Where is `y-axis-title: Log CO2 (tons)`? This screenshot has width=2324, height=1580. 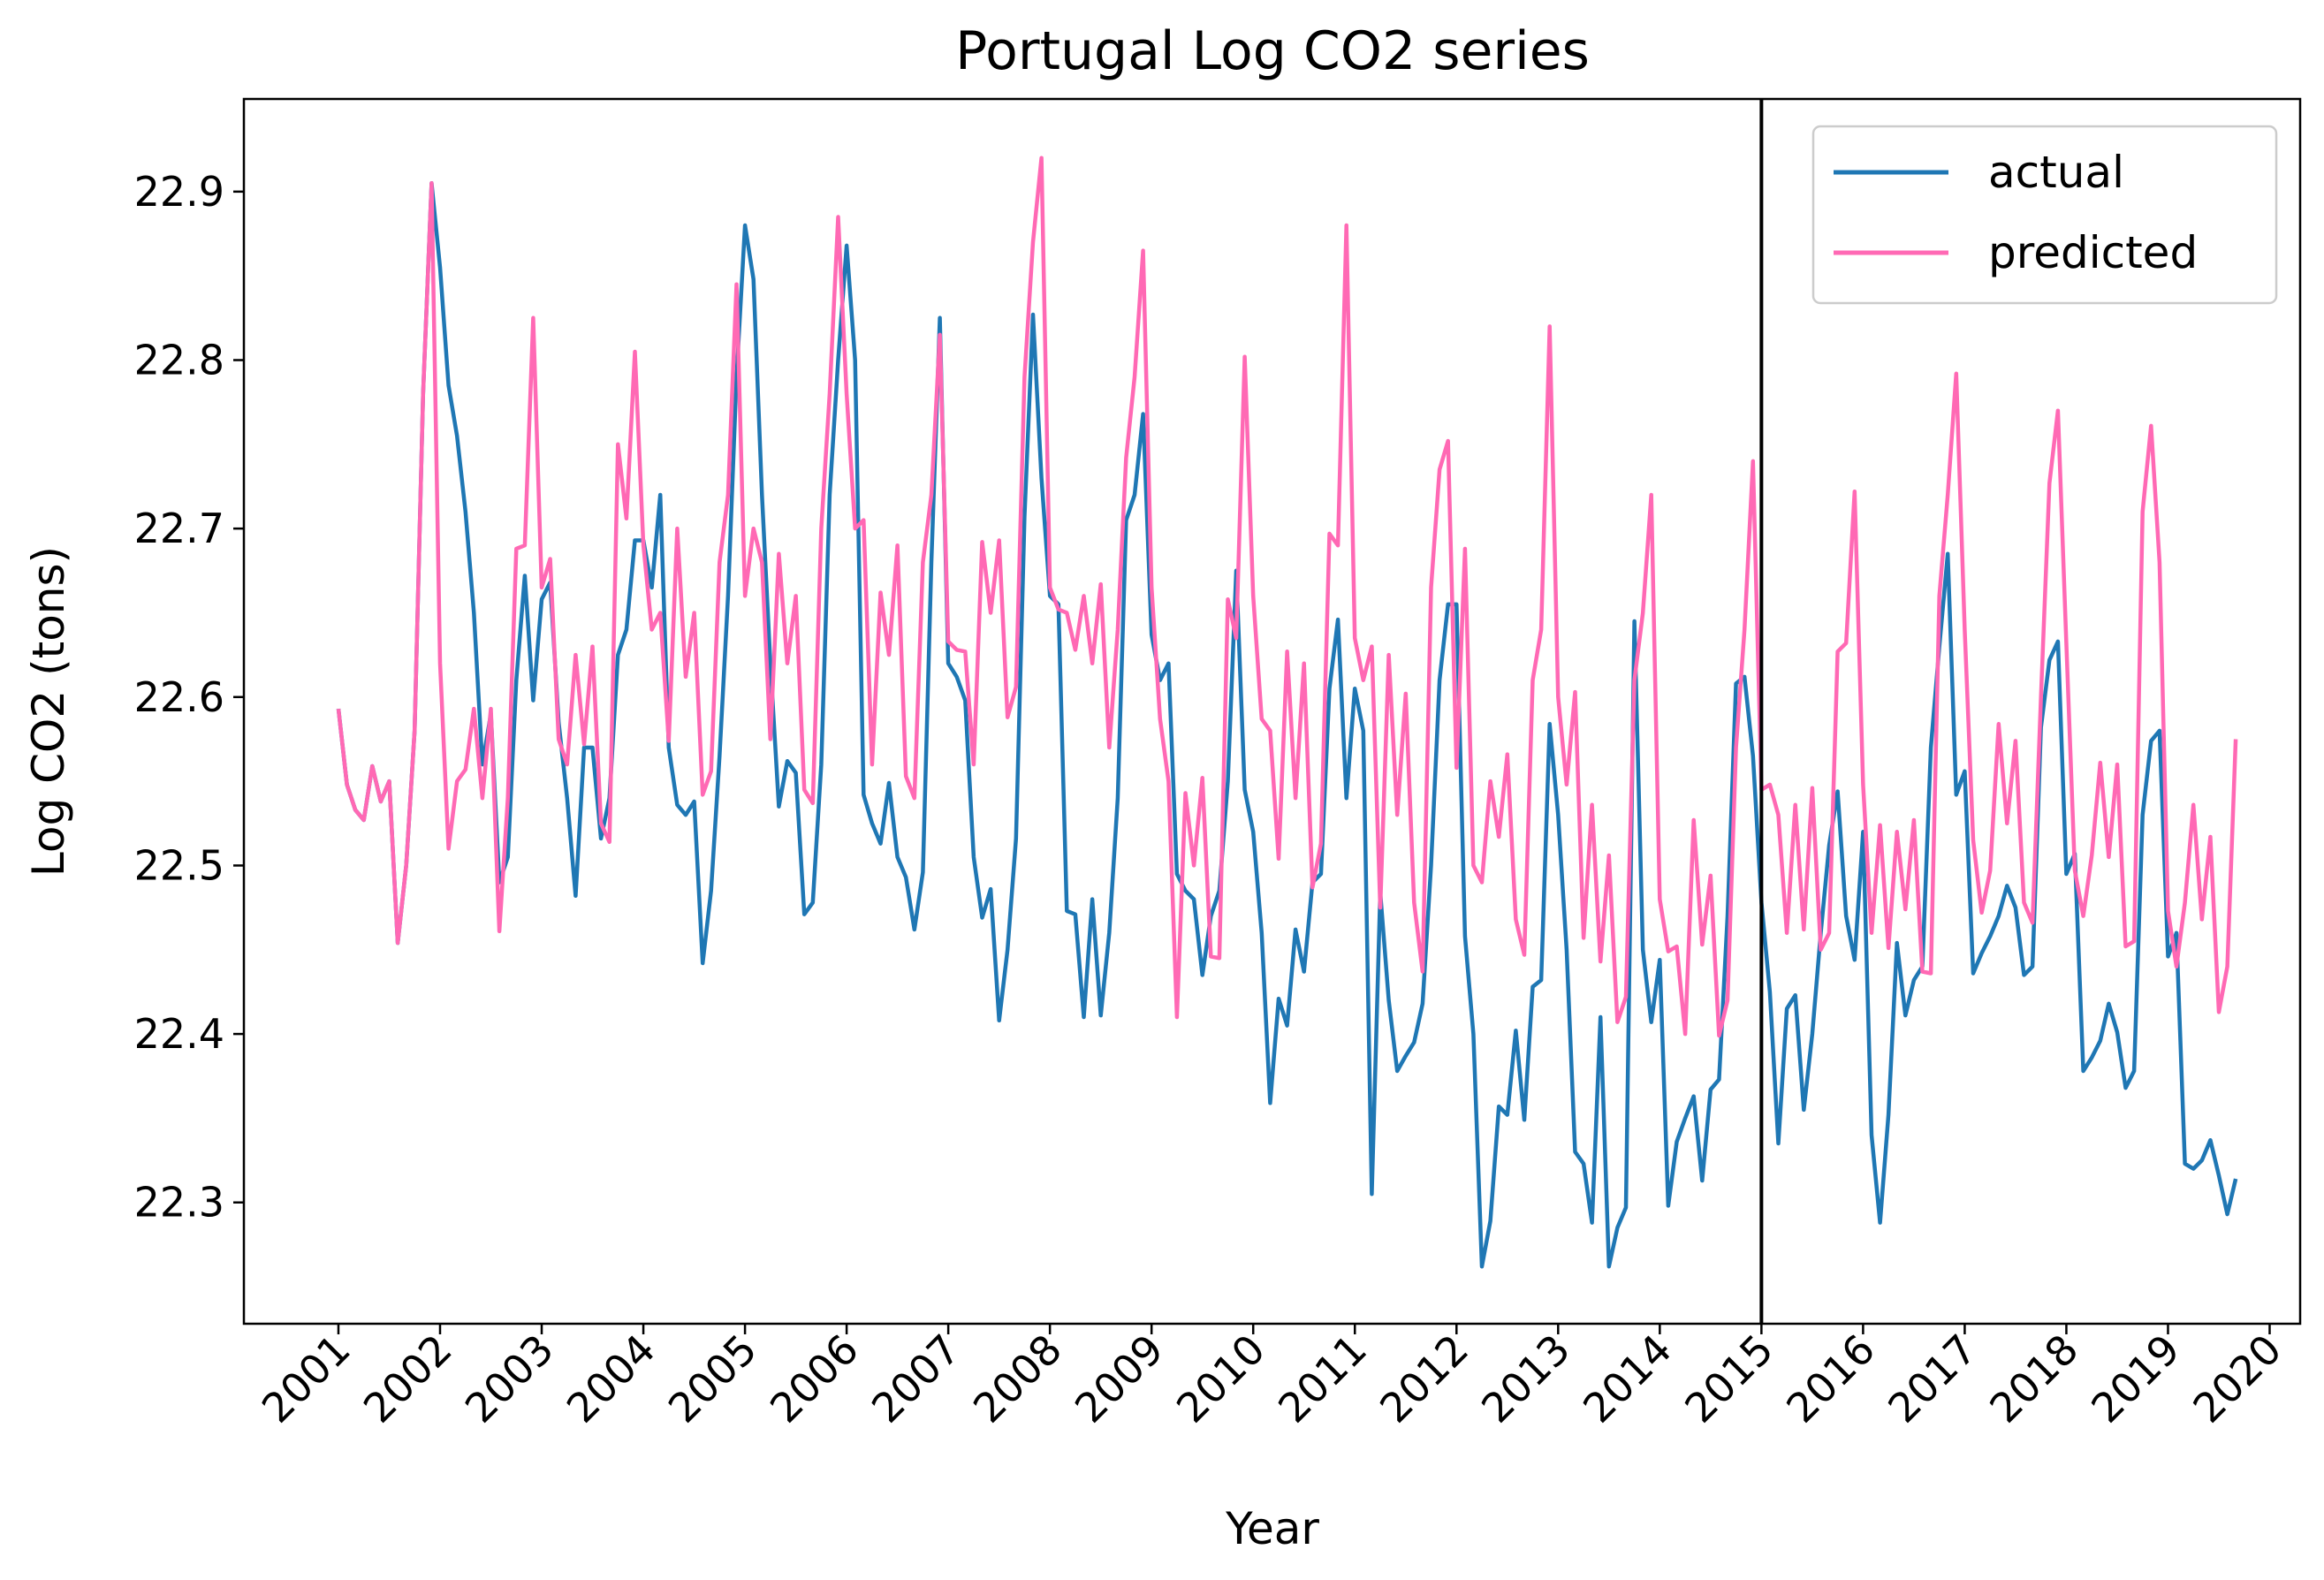 y-axis-title: Log CO2 (tons) is located at coordinates (48, 712).